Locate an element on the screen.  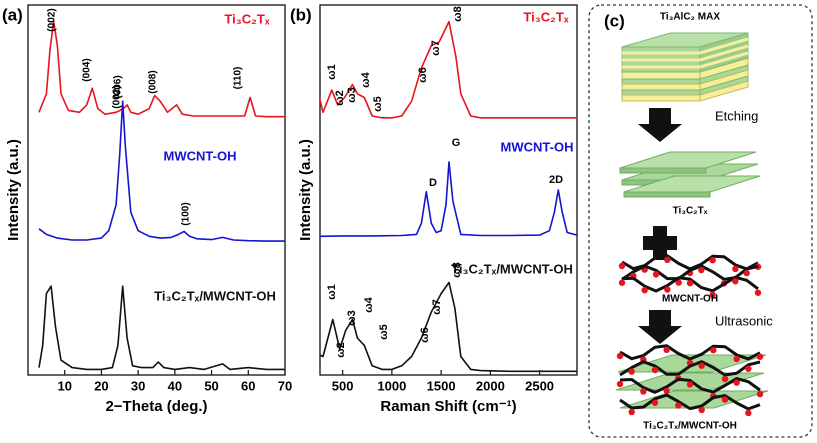
x-axis-label: Raman Shift (cm⁻¹) is located at coordinates (448, 406).